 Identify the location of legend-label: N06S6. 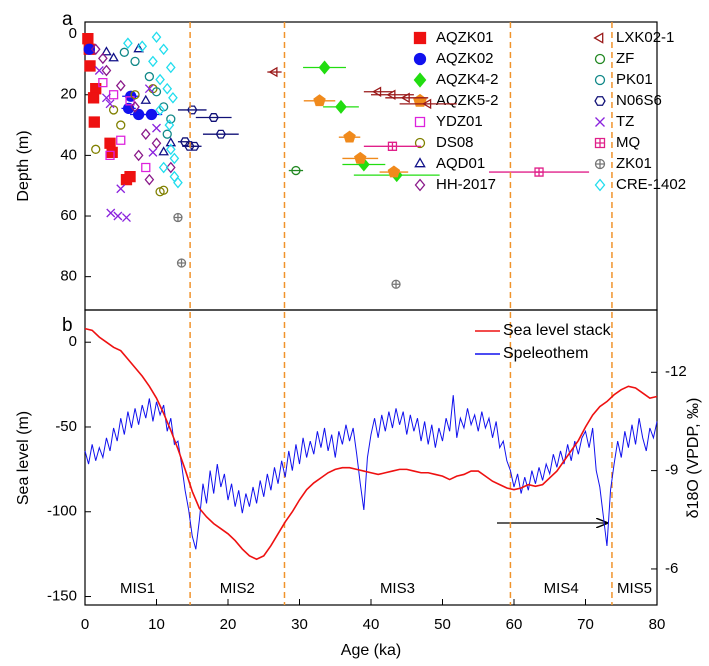
(639, 100).